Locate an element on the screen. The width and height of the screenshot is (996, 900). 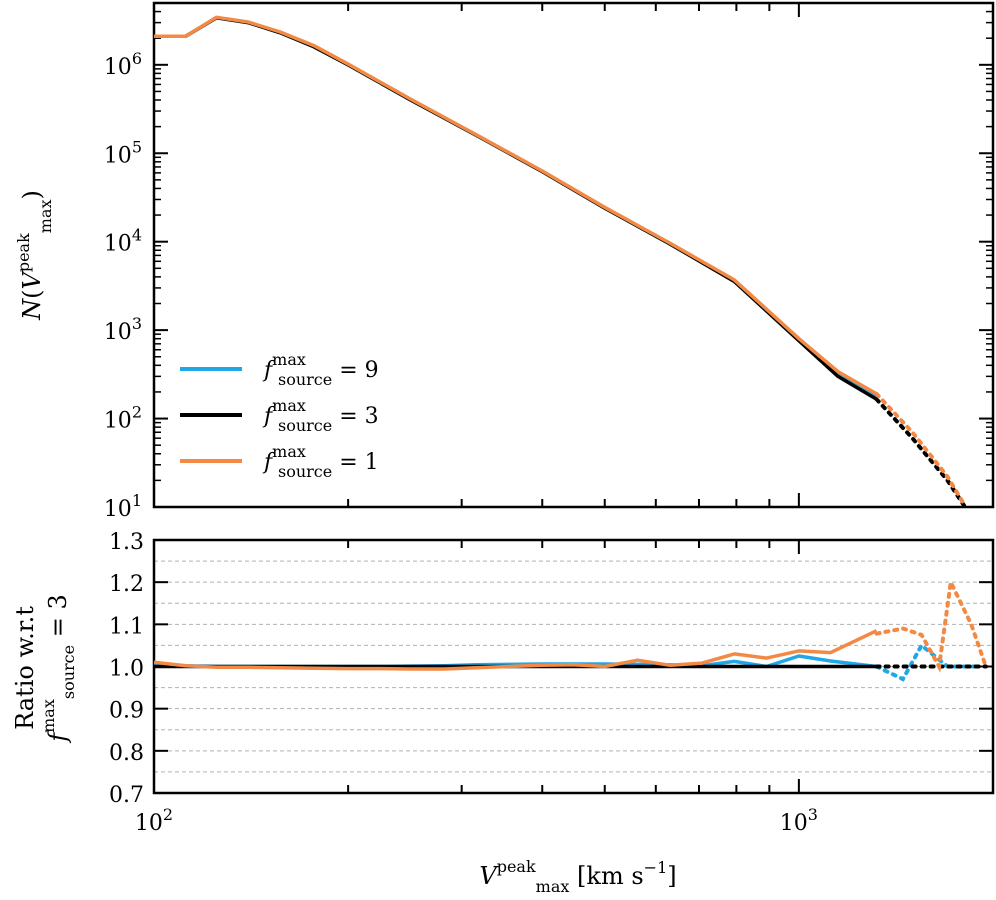
series-line-f1-ext is located at coordinates (920, 448).